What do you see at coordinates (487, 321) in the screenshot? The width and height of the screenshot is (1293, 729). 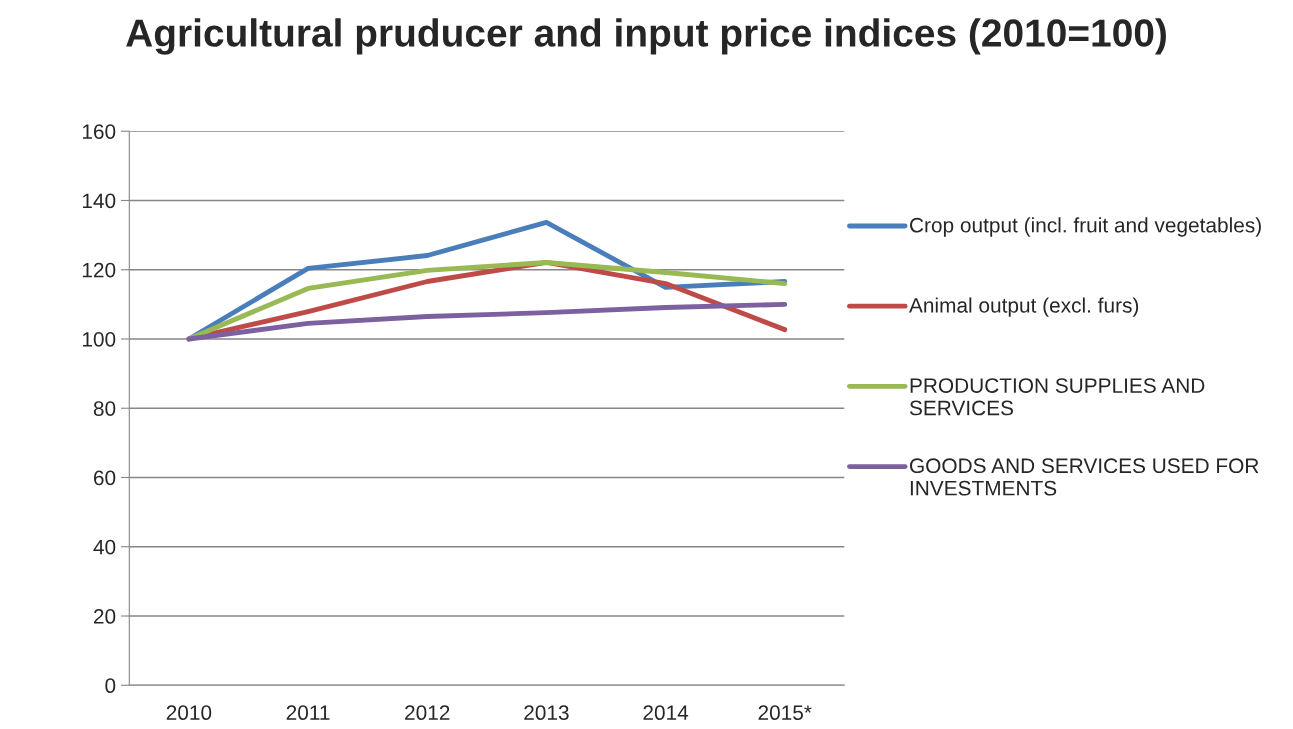 I see `line-series` at bounding box center [487, 321].